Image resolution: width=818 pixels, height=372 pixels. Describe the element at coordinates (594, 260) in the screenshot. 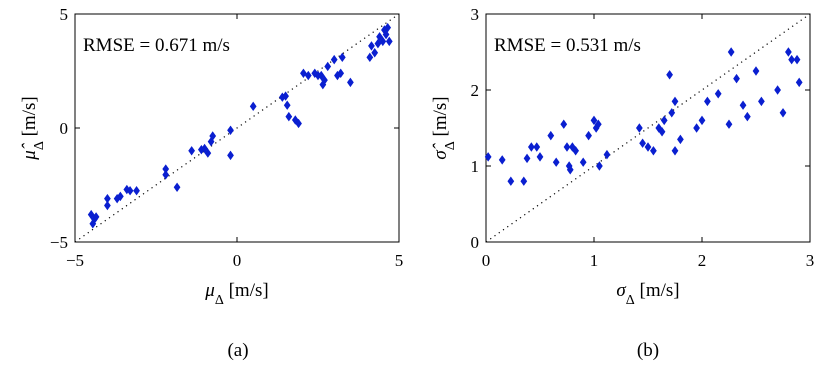

I see `x-tick-label: 1` at that location.